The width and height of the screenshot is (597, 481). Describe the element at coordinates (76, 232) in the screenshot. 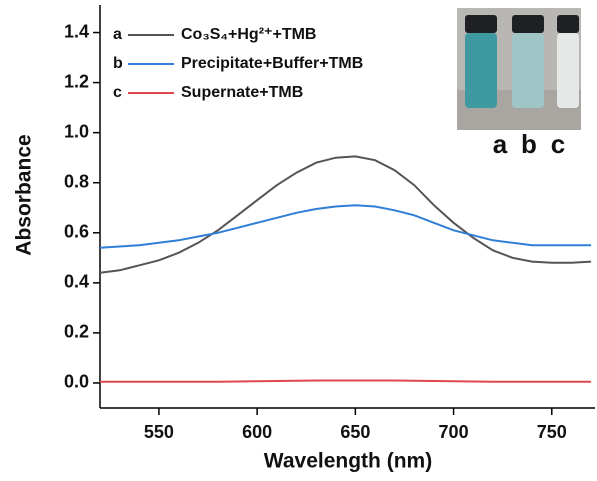

I see `y-tick-label: 0.6` at that location.